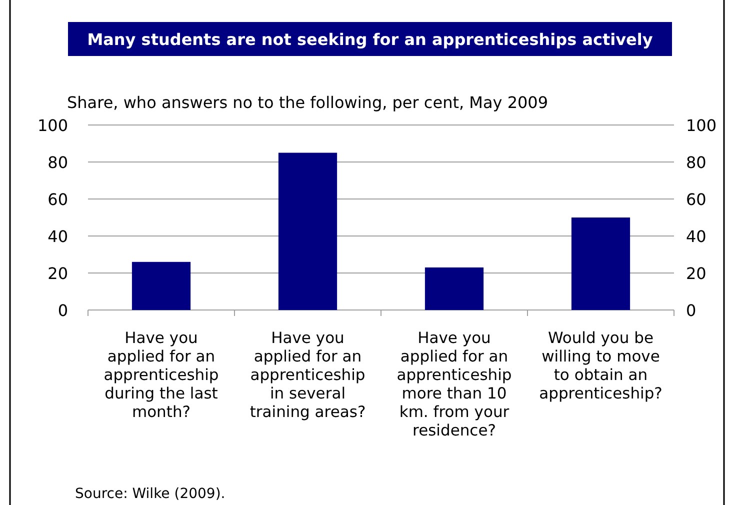 This screenshot has width=734, height=505. Describe the element at coordinates (307, 102) in the screenshot. I see `chart-subtitle: Share, who answers no to the following, per cent, May 2009` at that location.